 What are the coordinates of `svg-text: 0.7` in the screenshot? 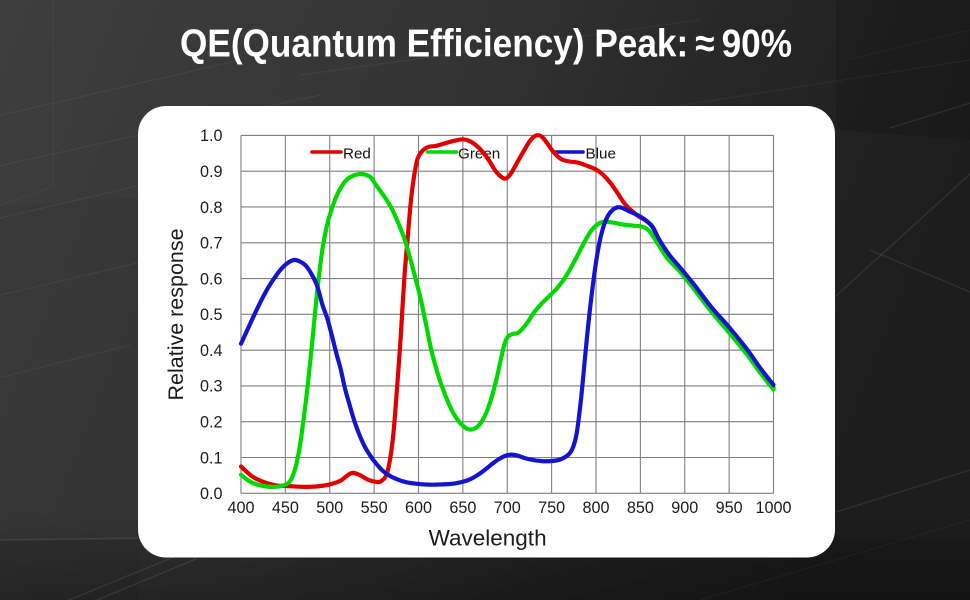 It's located at (211, 244).